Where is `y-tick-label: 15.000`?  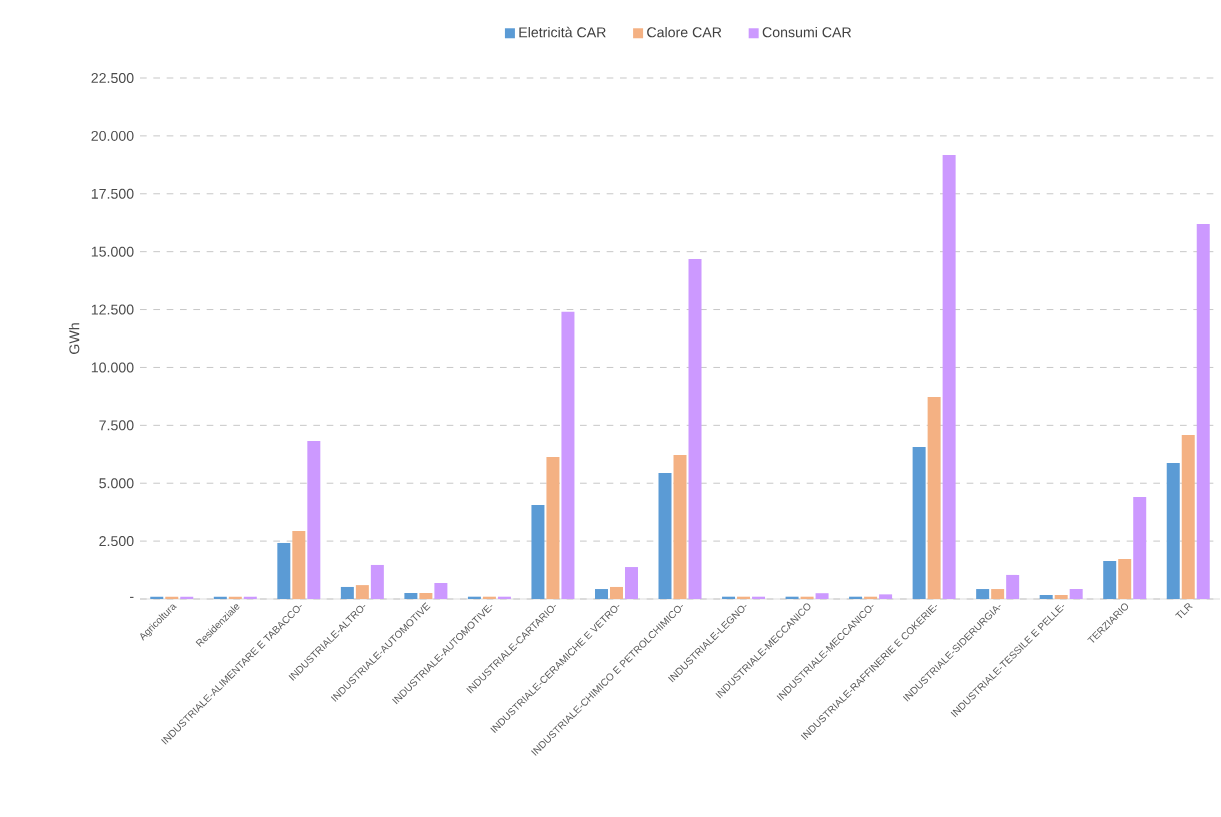
y-tick-label: 15.000 is located at coordinates (112, 251).